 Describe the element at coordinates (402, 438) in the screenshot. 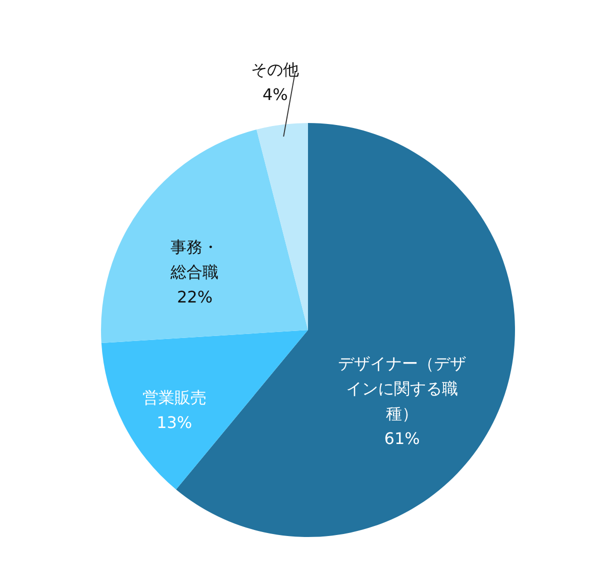

I see `data-label: 61%` at that location.